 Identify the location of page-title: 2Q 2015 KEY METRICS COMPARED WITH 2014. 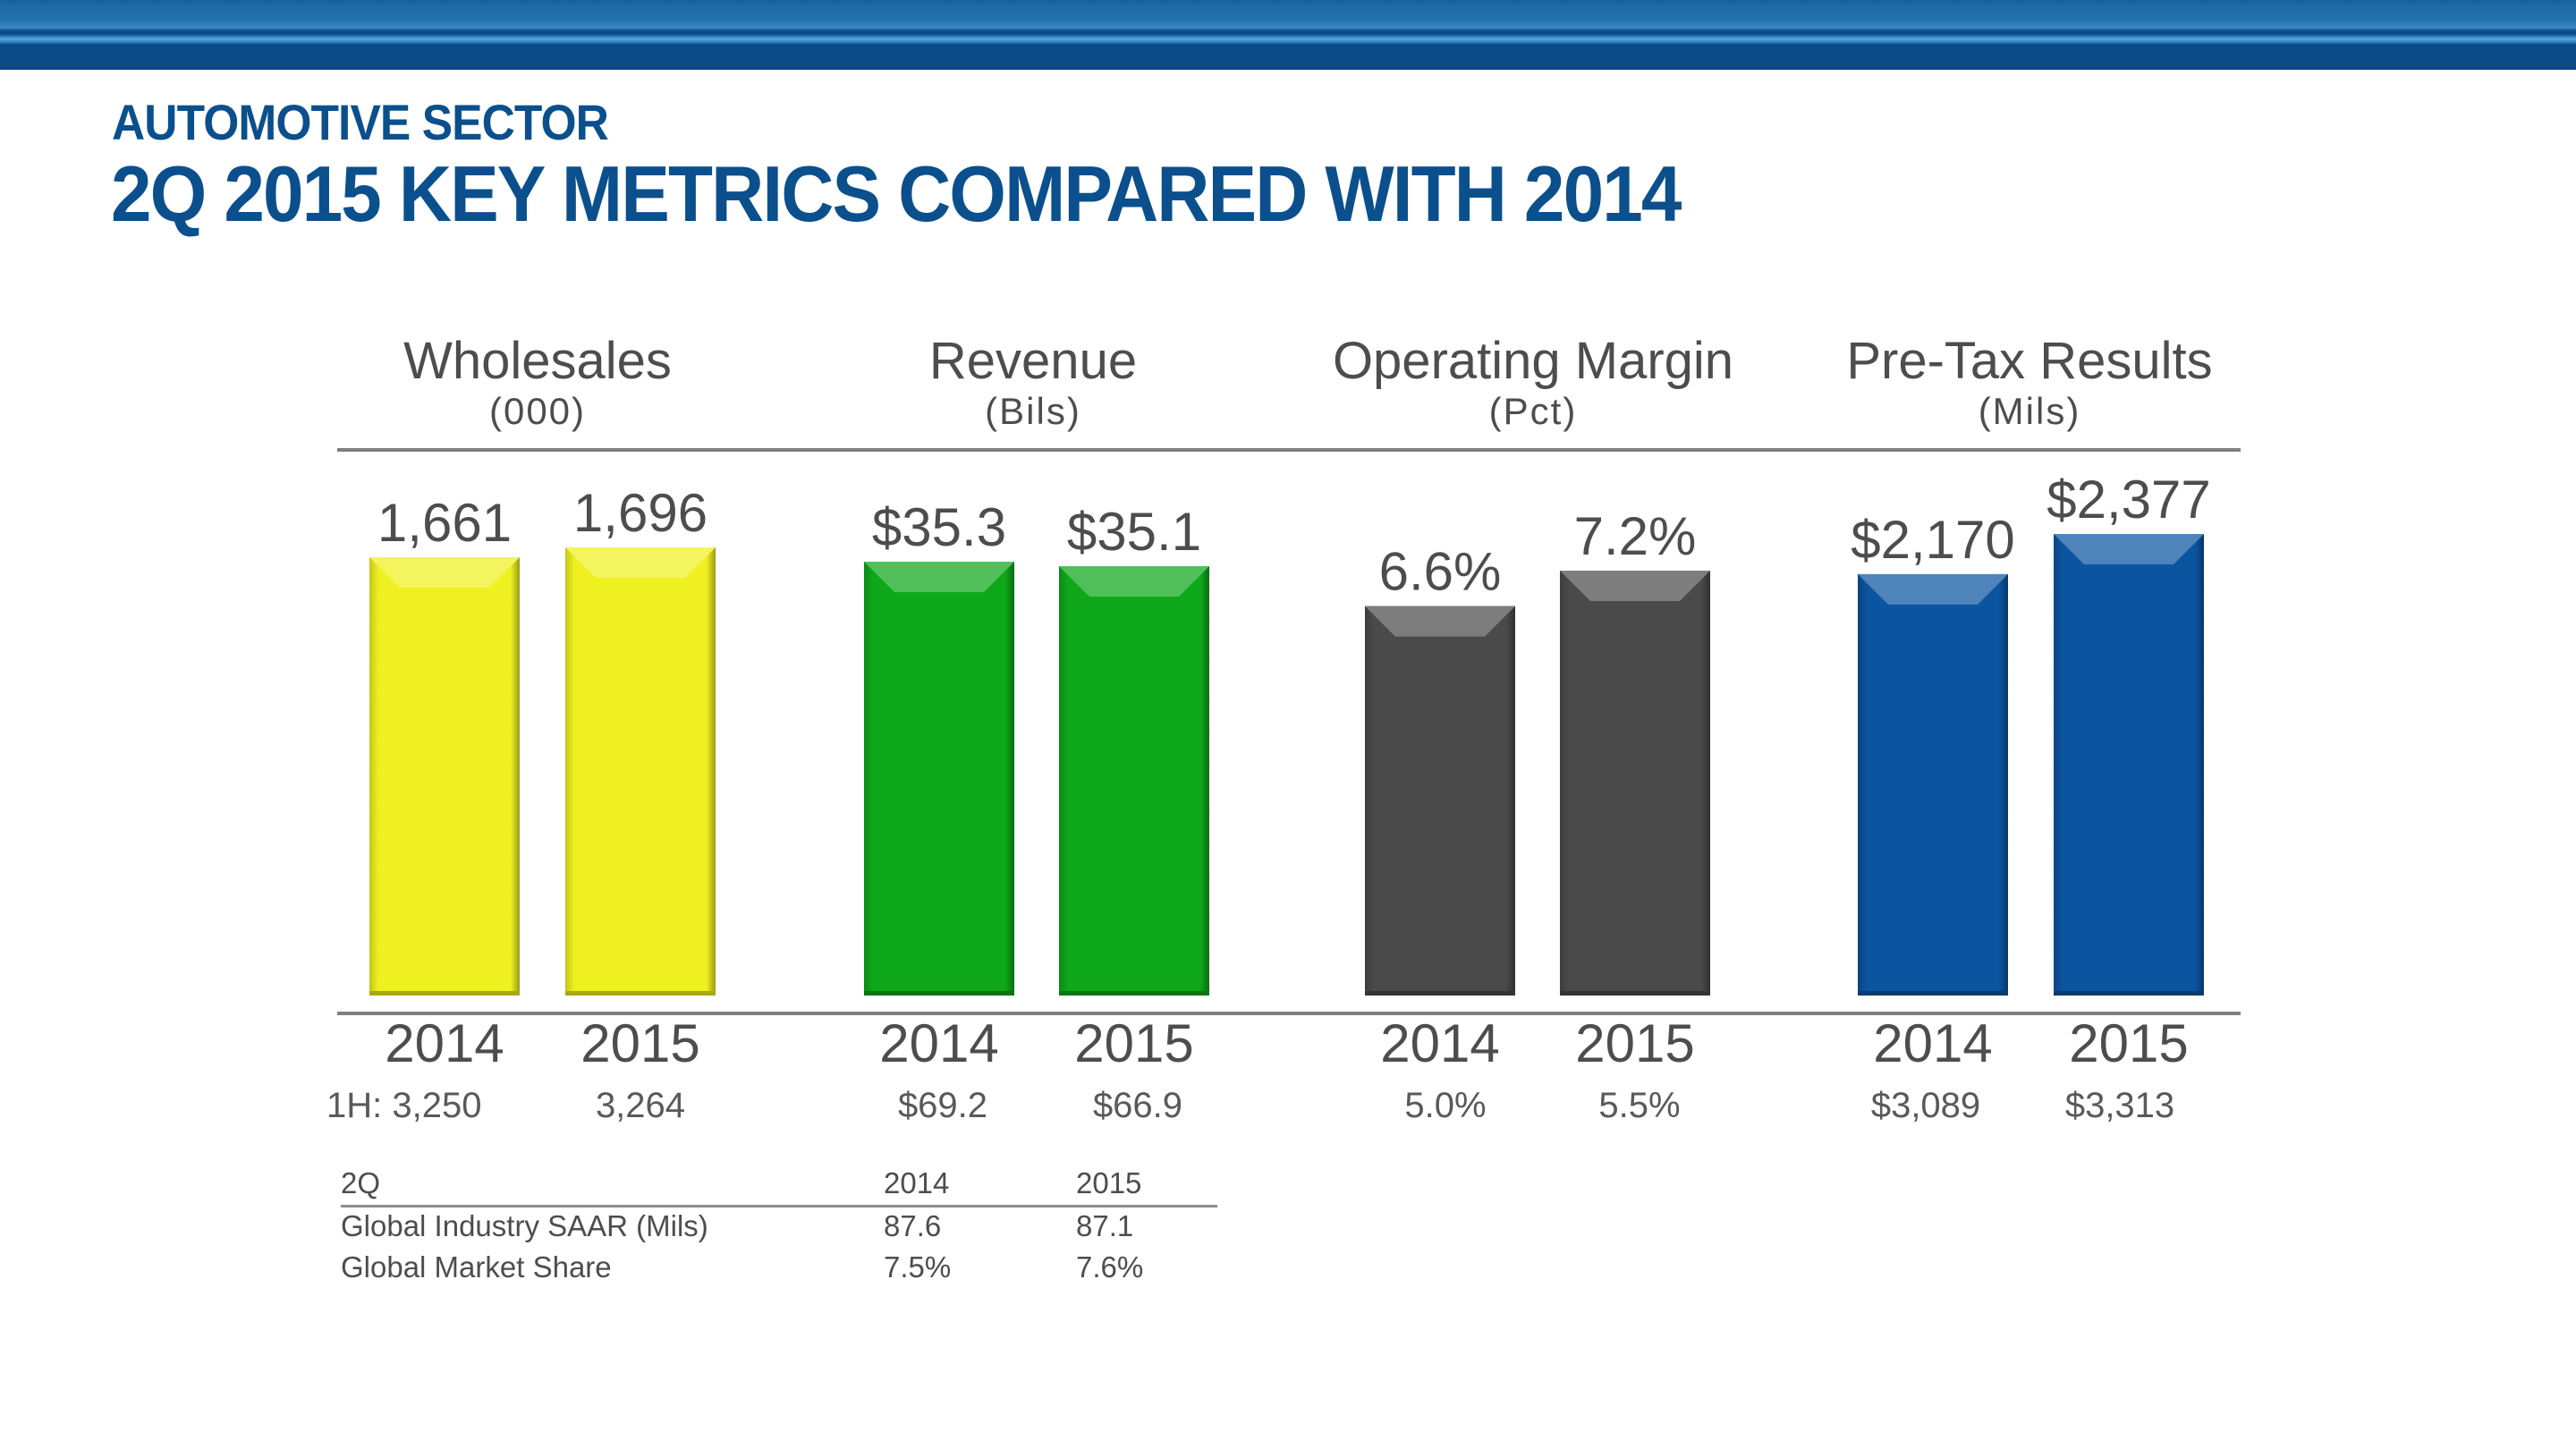
(896, 193).